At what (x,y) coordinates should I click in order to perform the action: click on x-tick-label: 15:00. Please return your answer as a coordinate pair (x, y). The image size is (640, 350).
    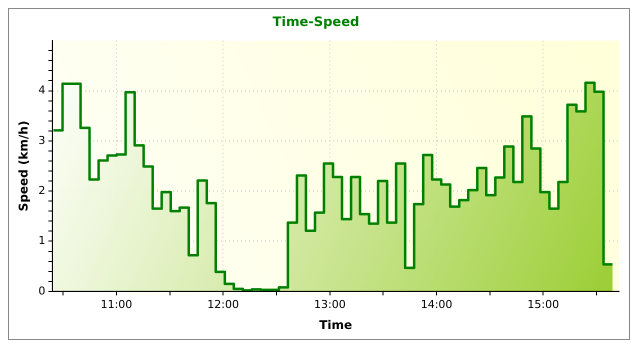
    Looking at the image, I should click on (543, 304).